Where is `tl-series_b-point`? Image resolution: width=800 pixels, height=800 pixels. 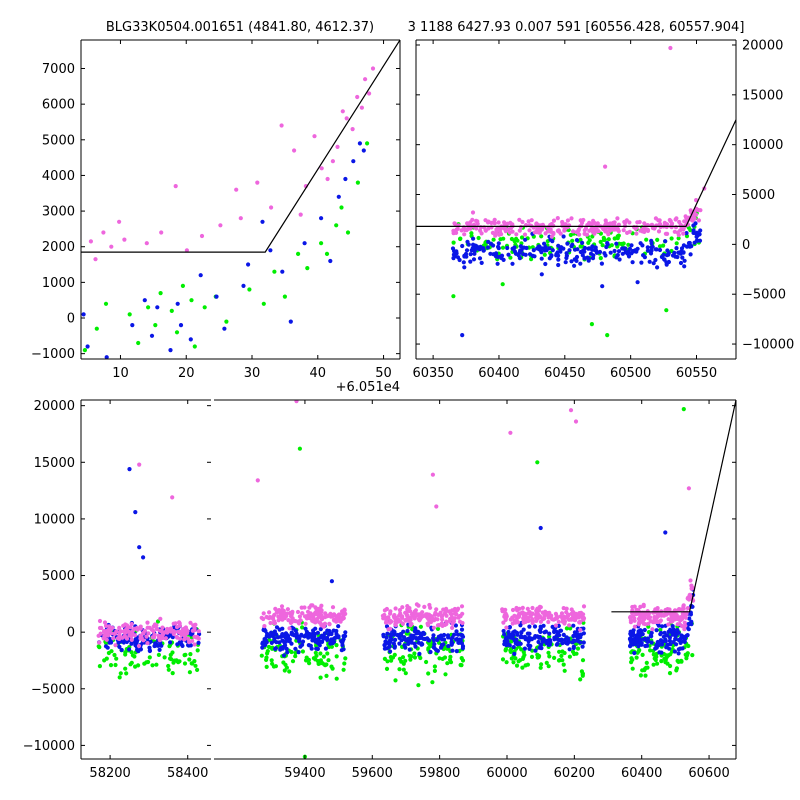 tl-series_b-point is located at coordinates (304, 243).